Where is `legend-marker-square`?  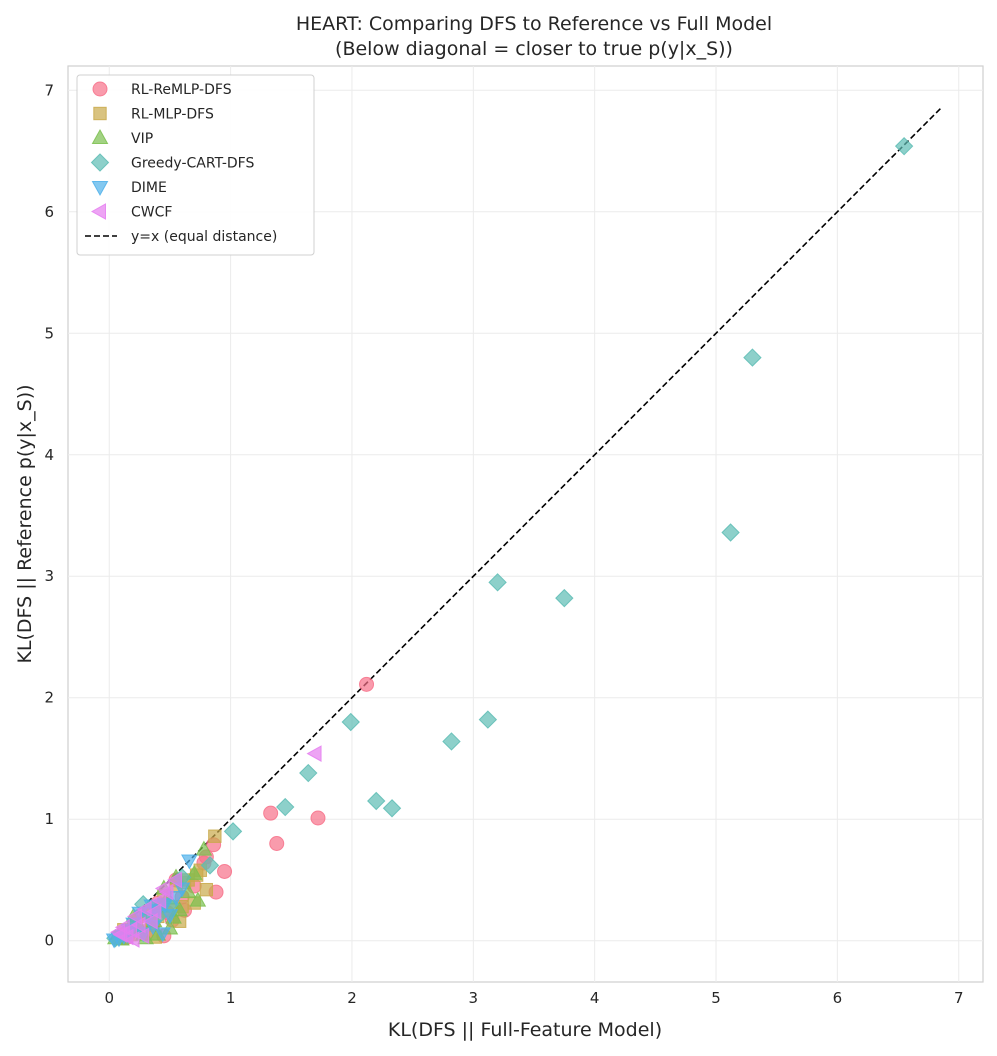
legend-marker-square is located at coordinates (100, 113).